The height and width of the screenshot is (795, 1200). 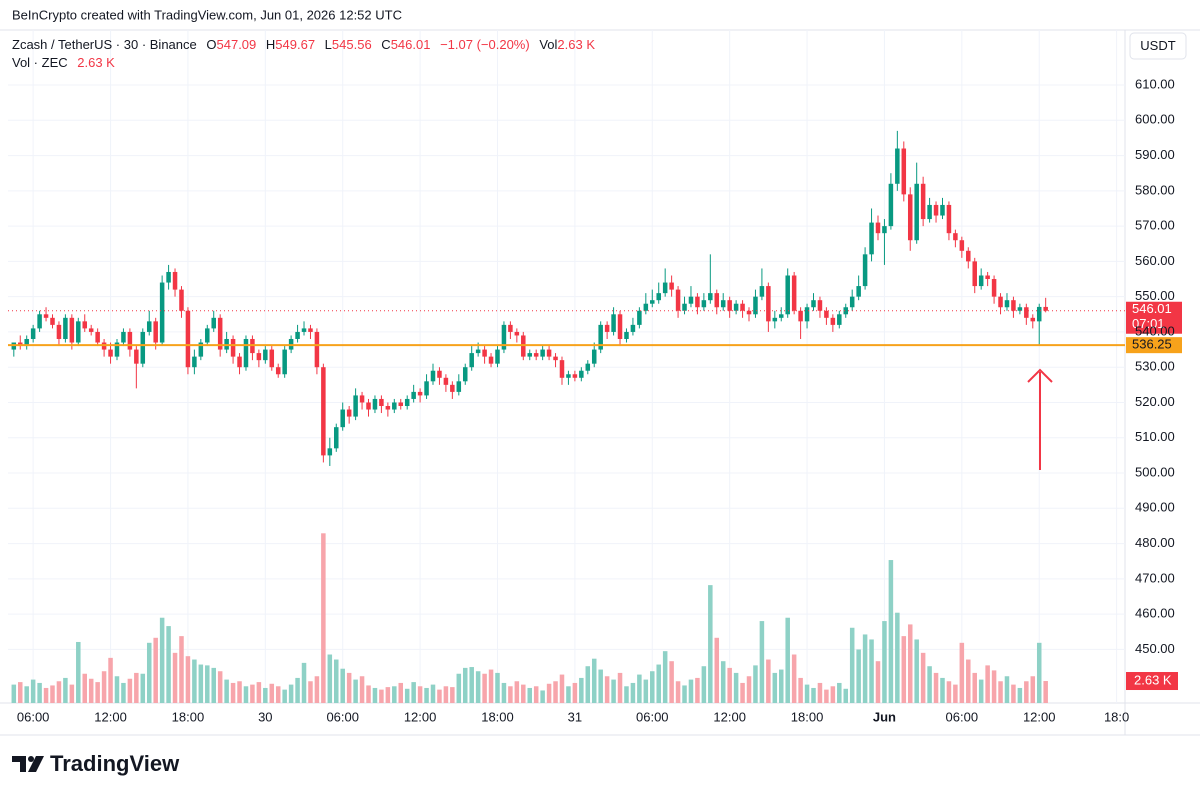 I want to click on change: −1.07 (−0.20%), so click(x=485, y=44).